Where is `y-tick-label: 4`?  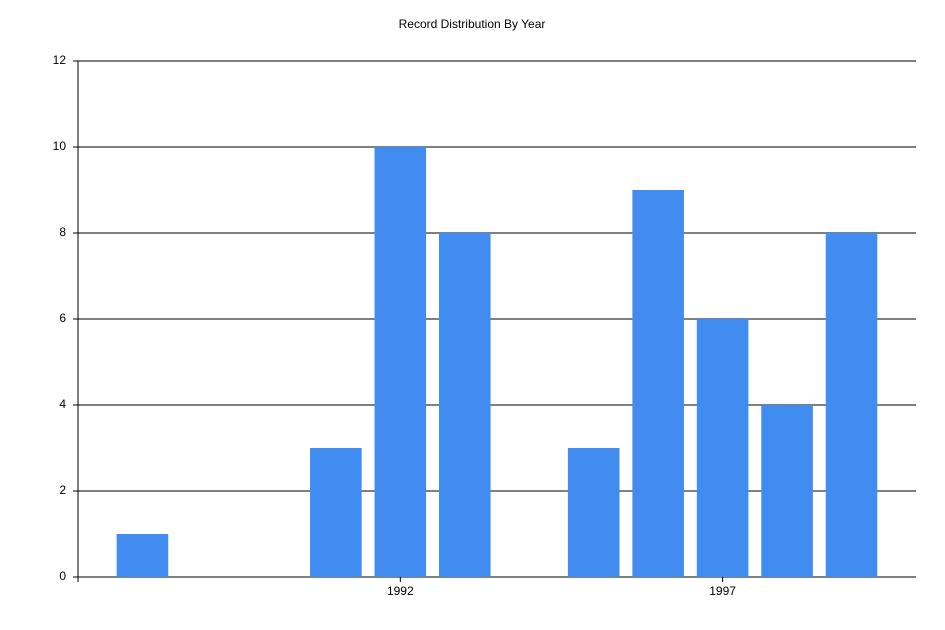
y-tick-label: 4 is located at coordinates (62, 404).